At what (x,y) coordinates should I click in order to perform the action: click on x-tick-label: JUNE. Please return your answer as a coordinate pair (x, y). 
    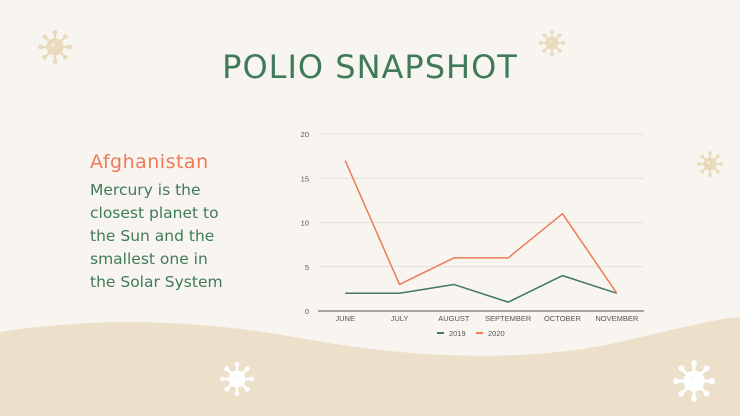
    Looking at the image, I should click on (345, 318).